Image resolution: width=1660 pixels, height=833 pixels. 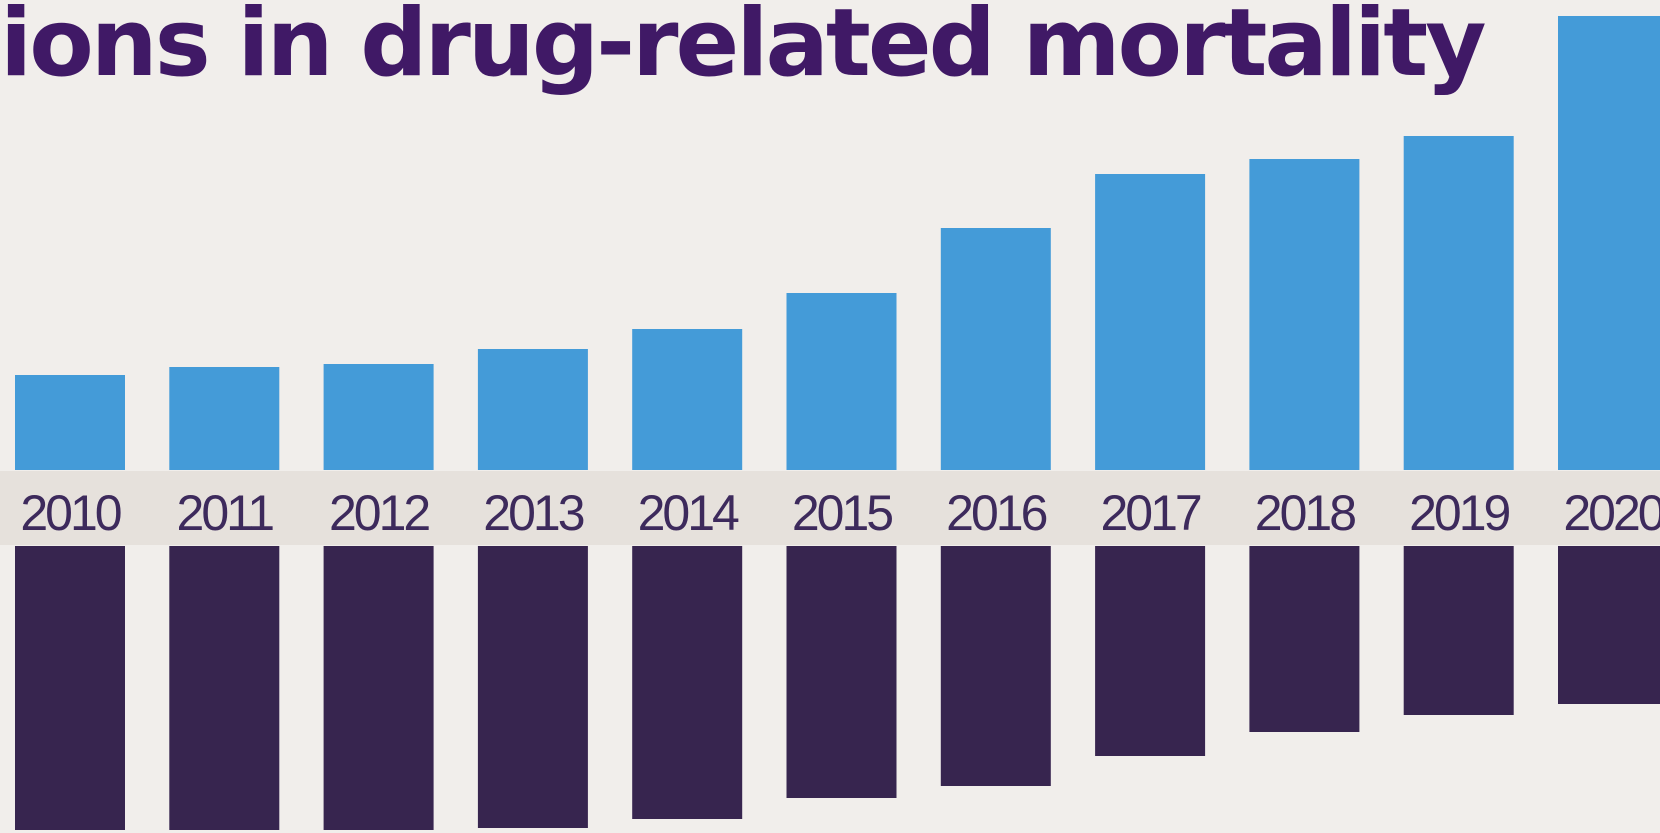 I want to click on lower-bar-2015, so click(x=841, y=672).